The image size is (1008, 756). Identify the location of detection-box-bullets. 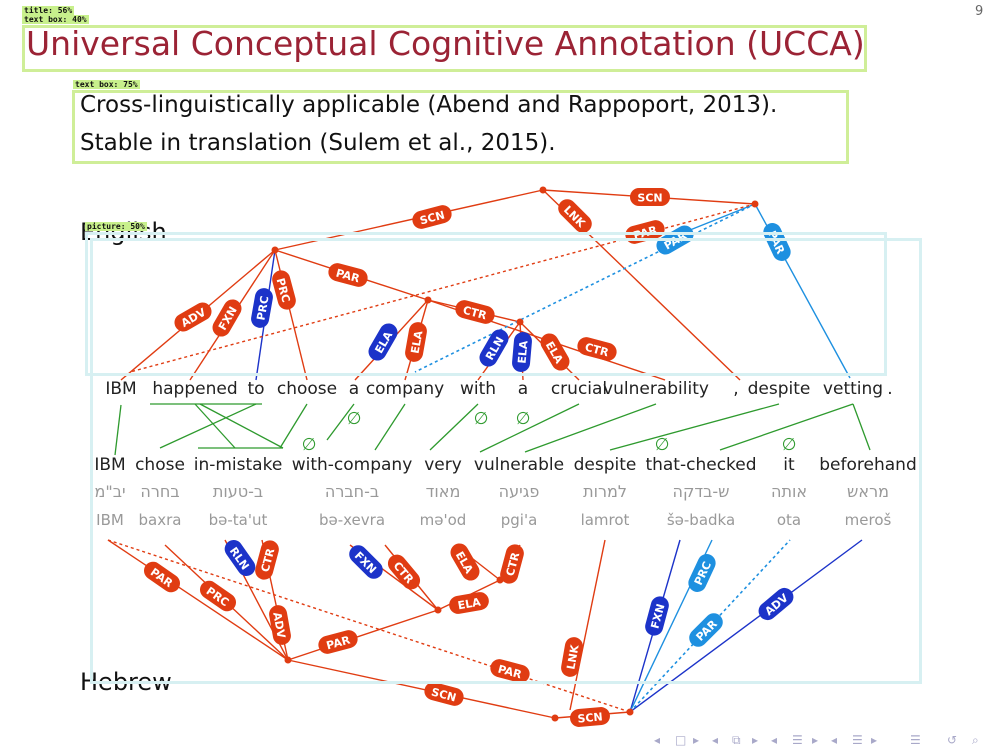
(460, 127).